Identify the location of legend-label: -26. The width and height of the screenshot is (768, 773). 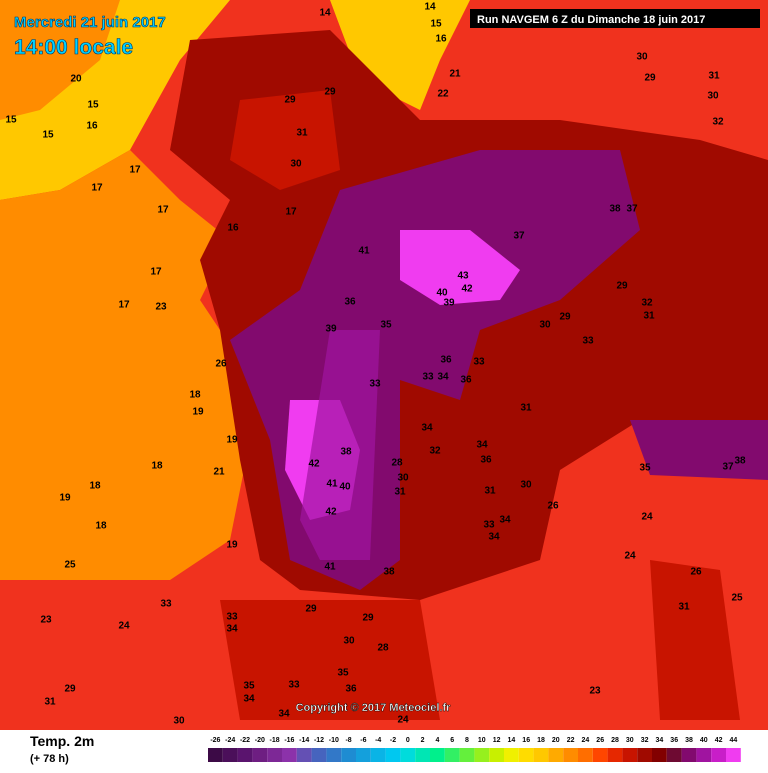
(215, 740).